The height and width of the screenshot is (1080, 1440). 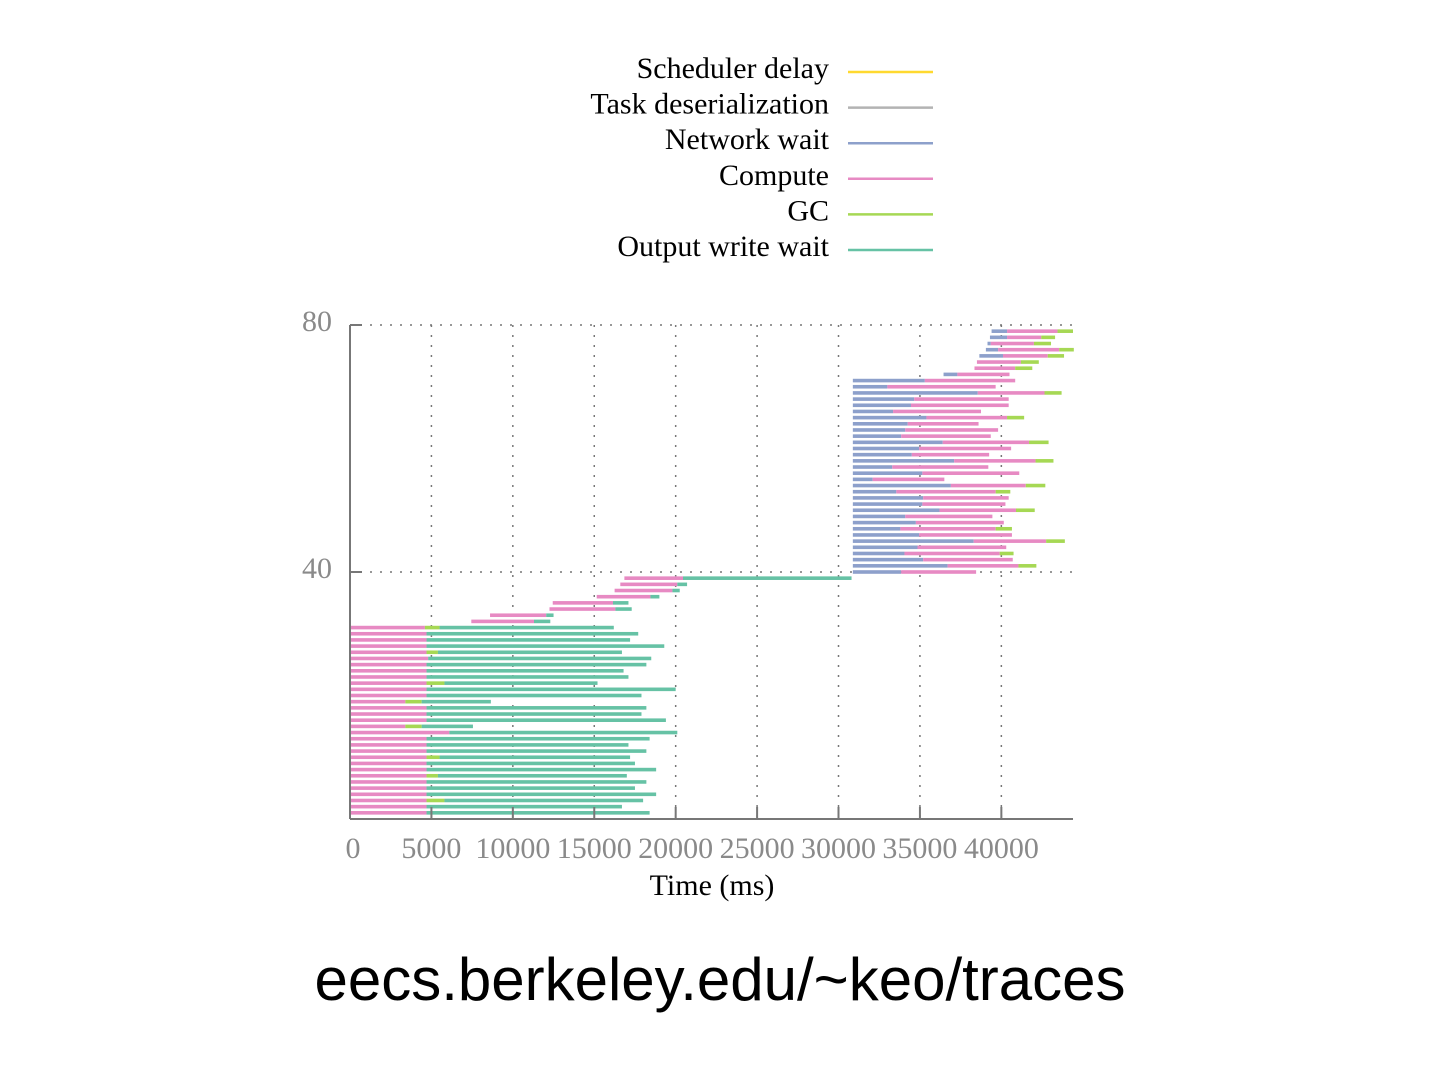 What do you see at coordinates (712, 885) in the screenshot?
I see `x-axis-label: Time (ms)` at bounding box center [712, 885].